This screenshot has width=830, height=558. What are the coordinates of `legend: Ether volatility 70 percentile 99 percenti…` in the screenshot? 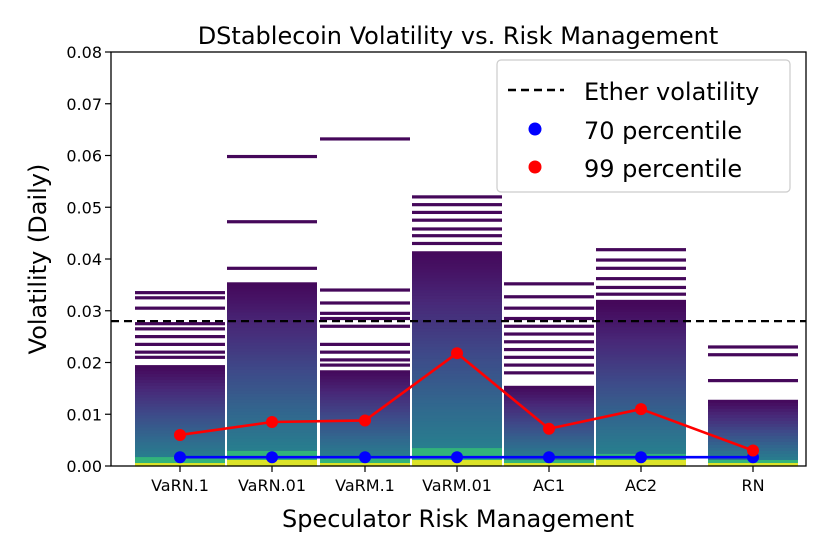 It's located at (643, 126).